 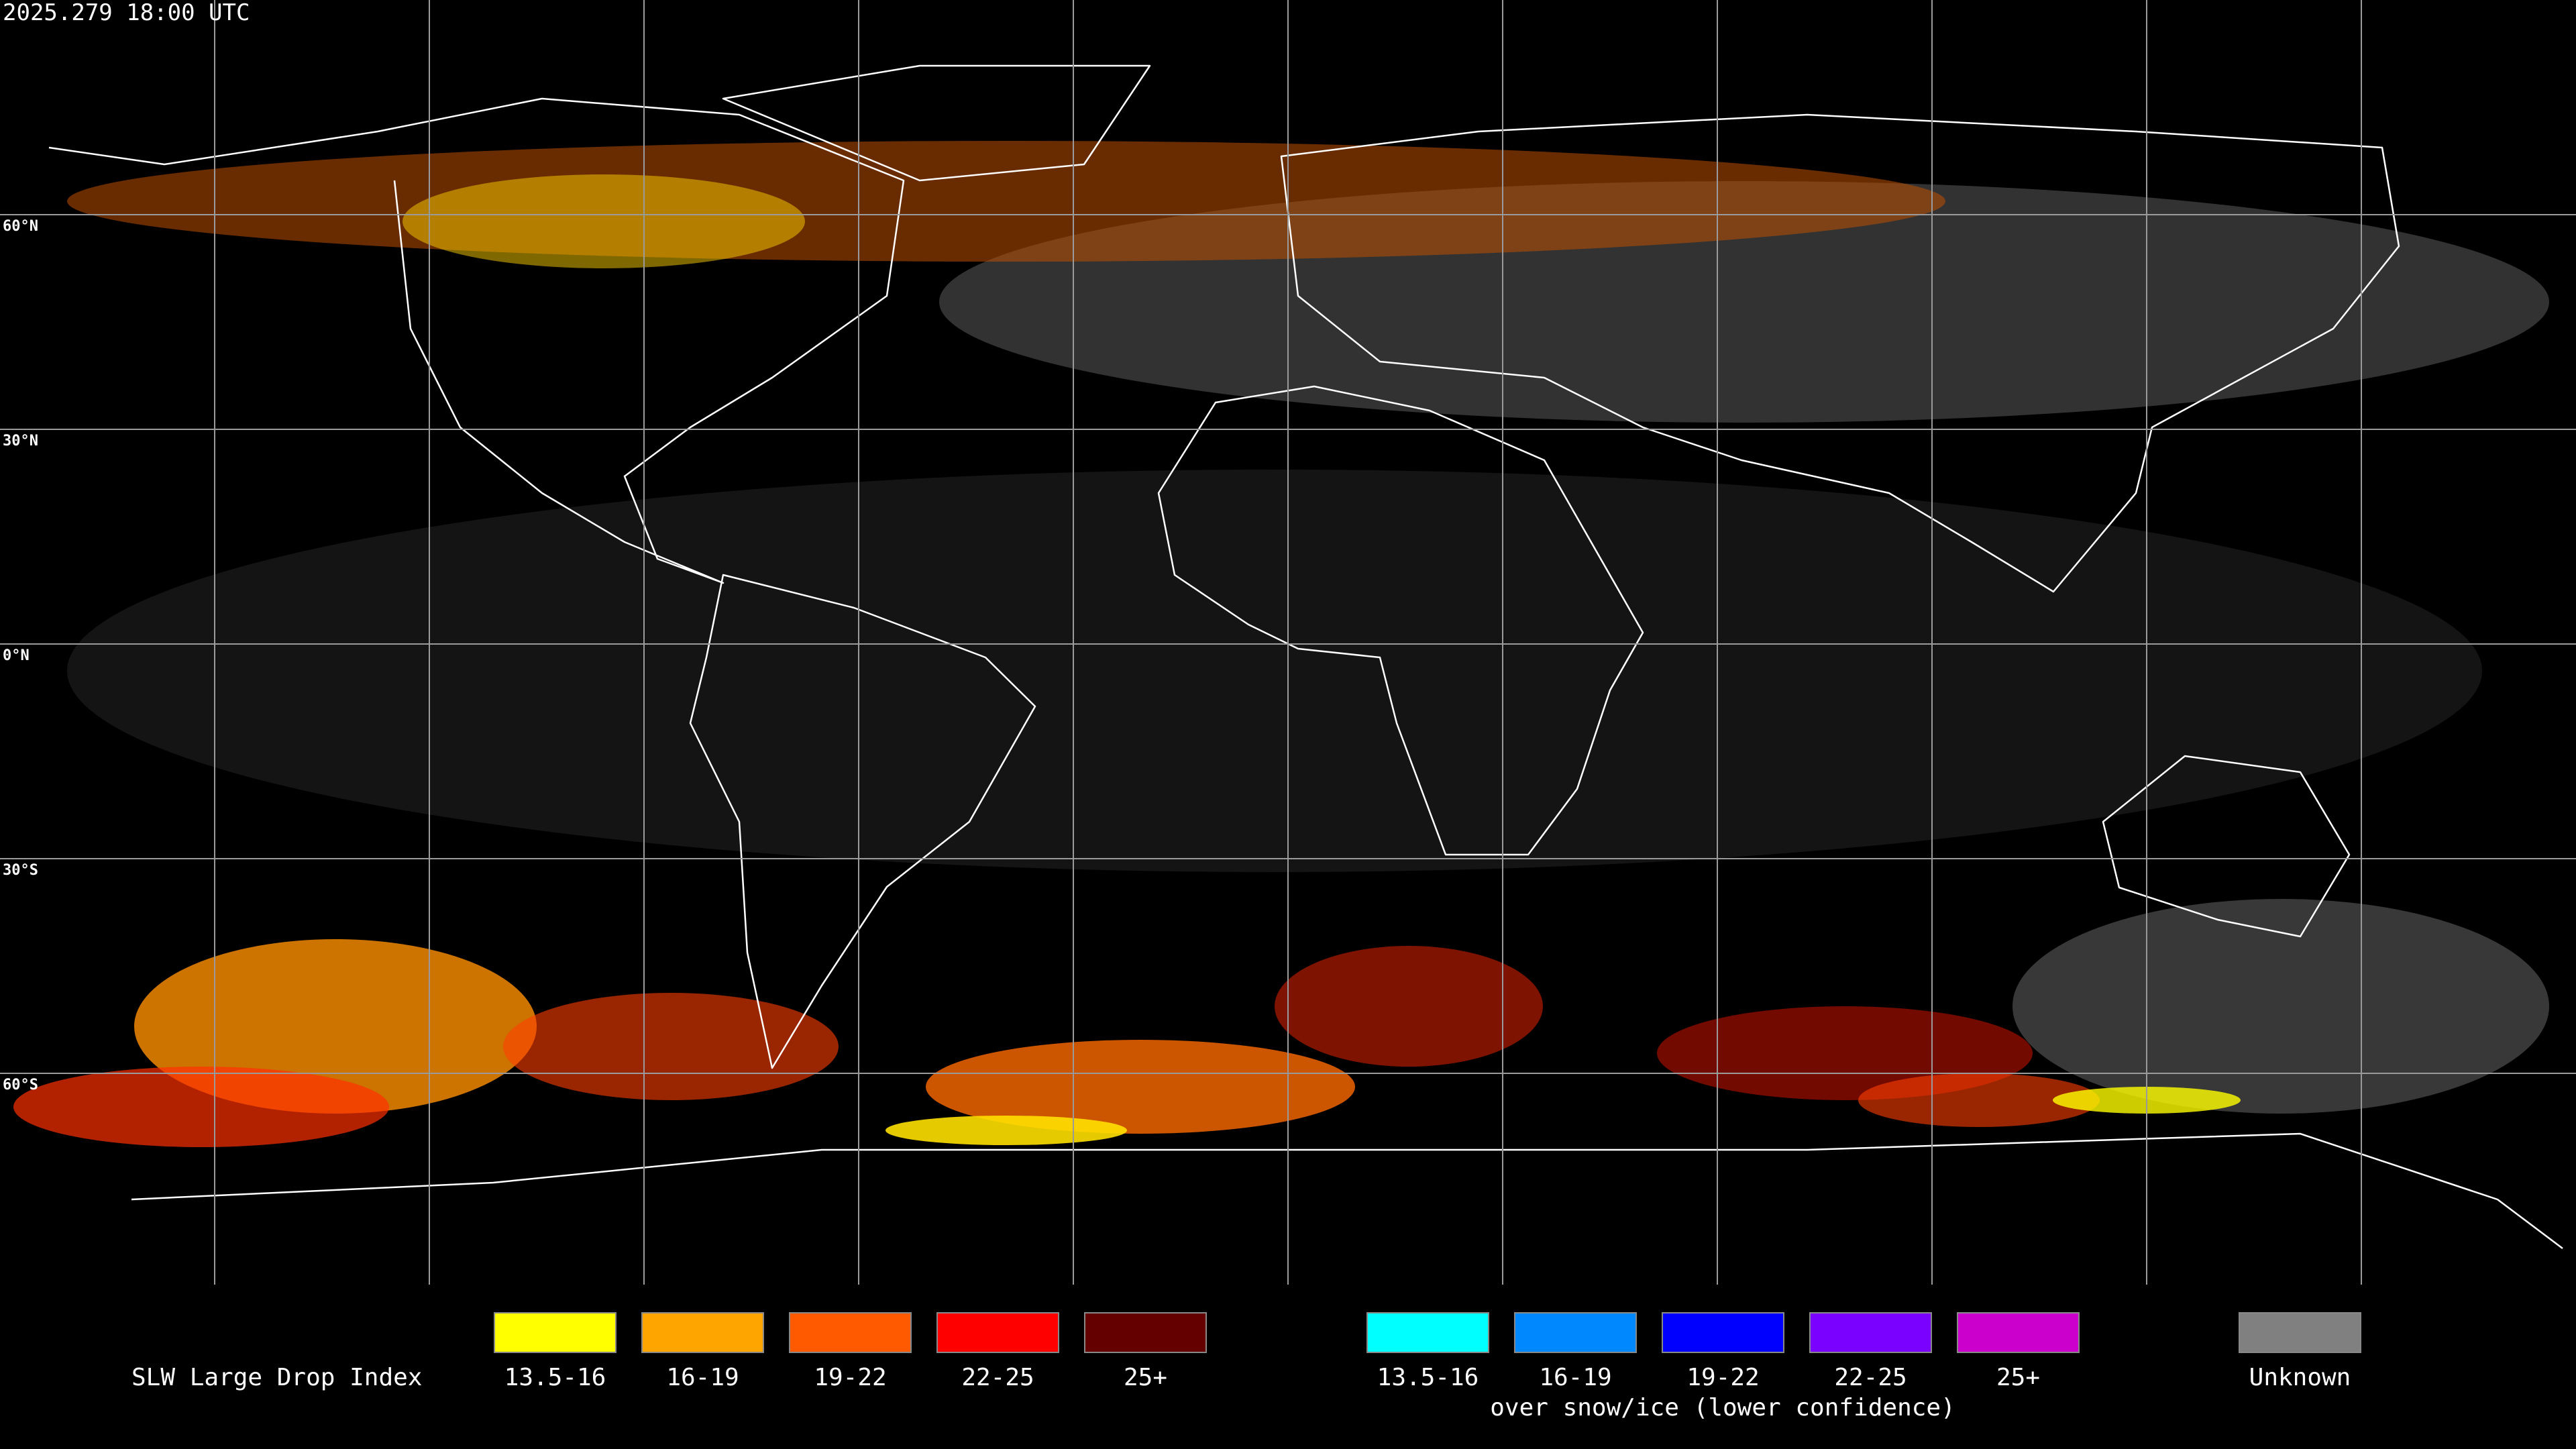 I want to click on latitude-label: 30°S, so click(x=20, y=870).